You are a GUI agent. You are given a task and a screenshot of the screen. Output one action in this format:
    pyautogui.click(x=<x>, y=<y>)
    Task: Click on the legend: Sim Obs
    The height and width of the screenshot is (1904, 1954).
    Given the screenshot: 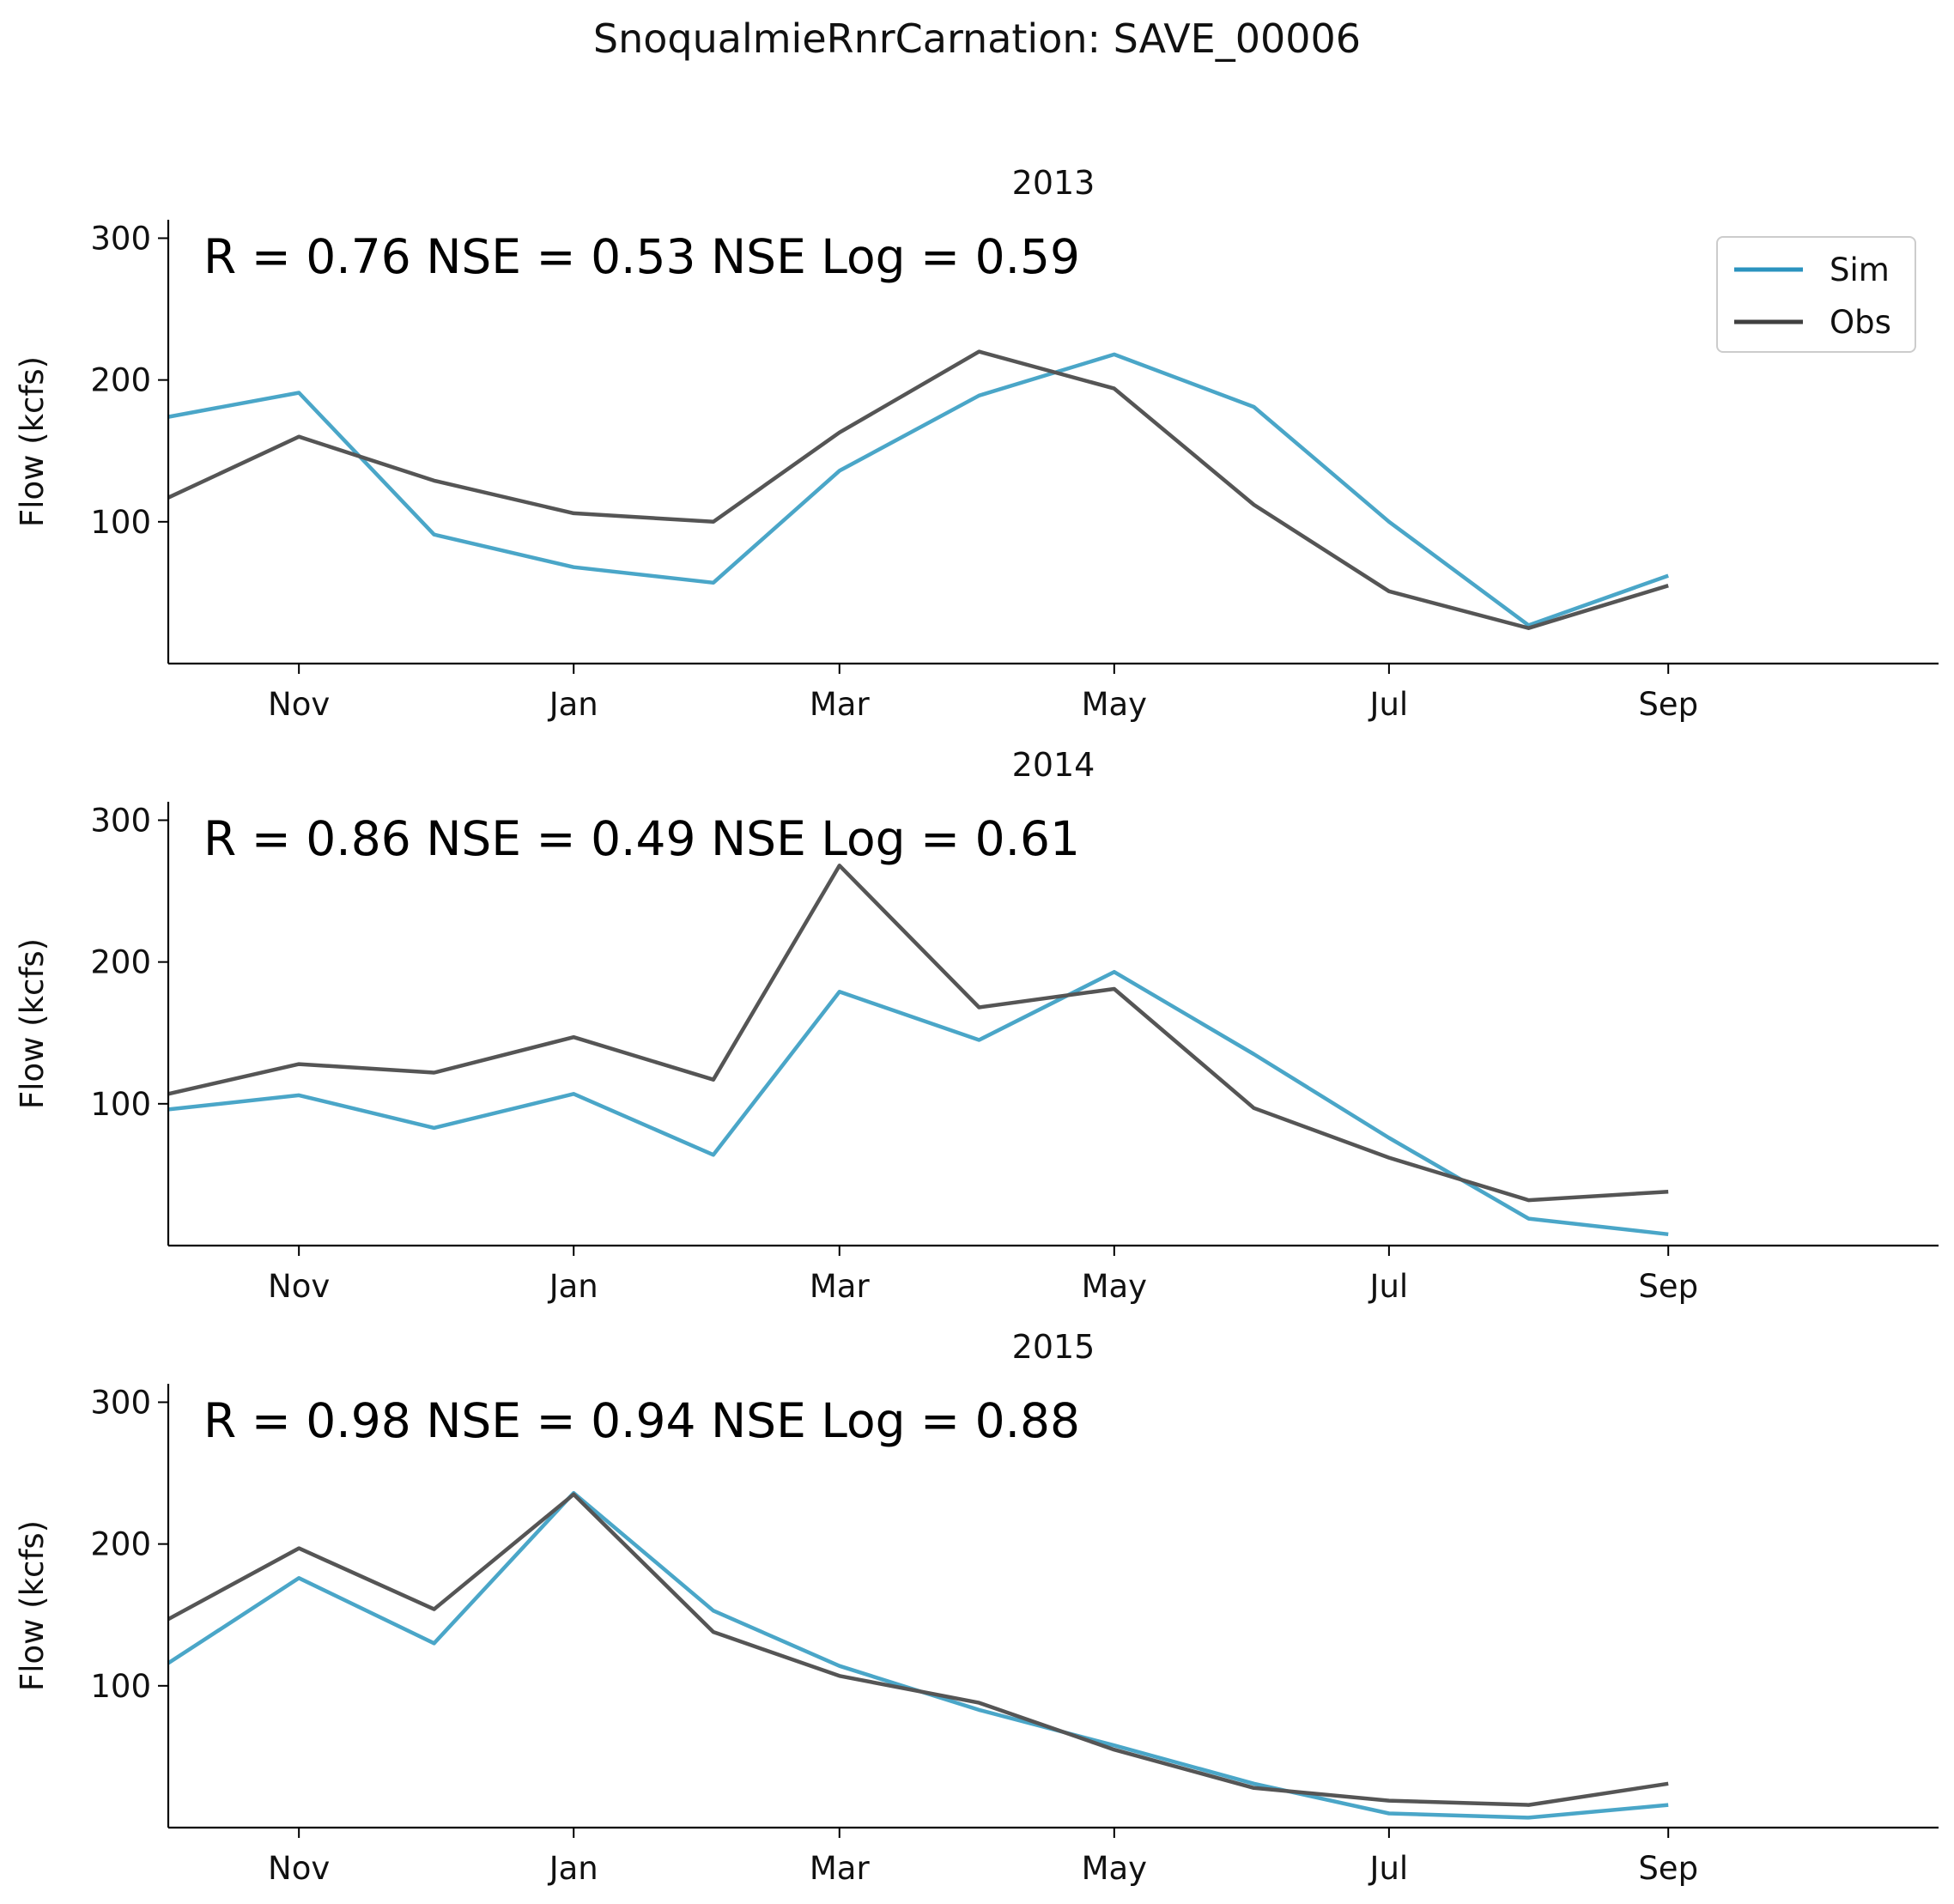 What is the action you would take?
    pyautogui.click(x=1816, y=295)
    